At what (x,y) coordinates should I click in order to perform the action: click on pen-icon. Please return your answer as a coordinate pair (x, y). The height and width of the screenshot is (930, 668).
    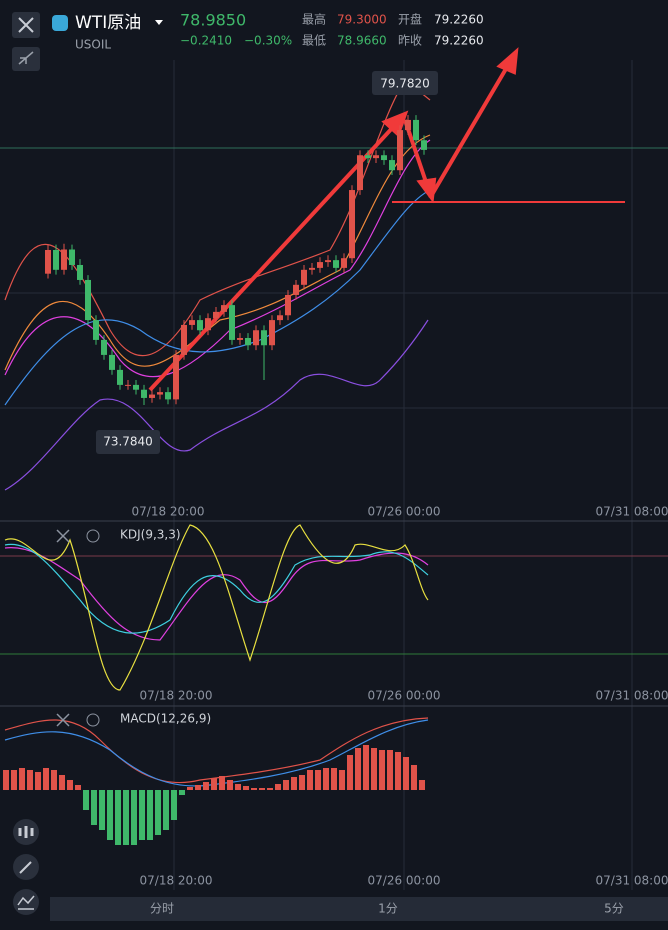
    Looking at the image, I should click on (25, 867).